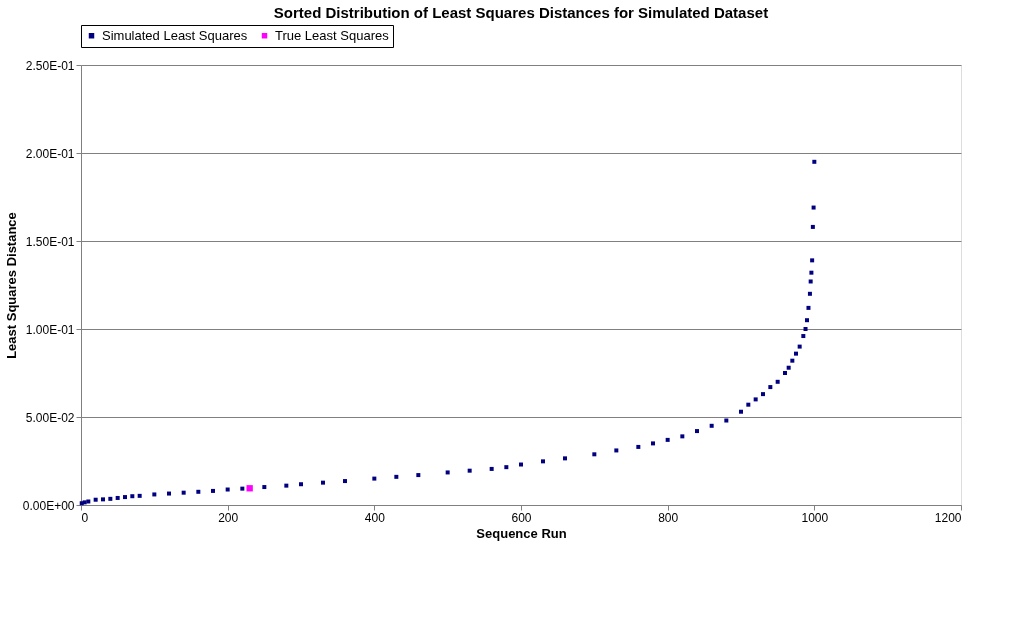  Describe the element at coordinates (50, 65) in the screenshot. I see `y-tick-label: 2.50E-01` at that location.